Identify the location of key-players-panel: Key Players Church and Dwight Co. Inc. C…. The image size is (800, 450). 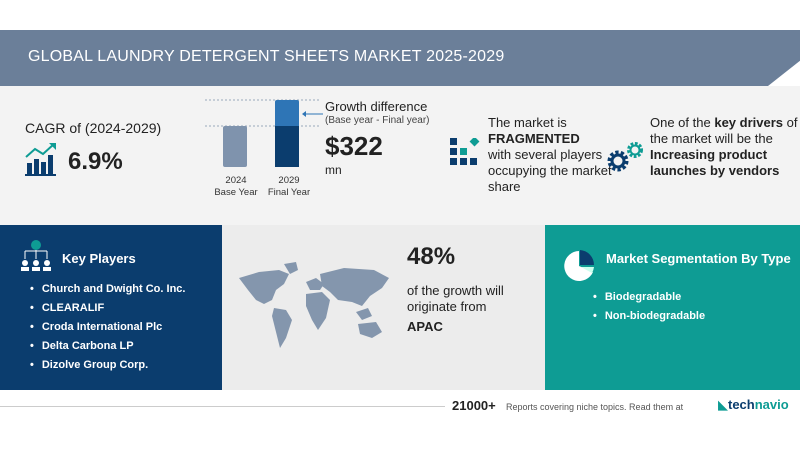
(111, 307).